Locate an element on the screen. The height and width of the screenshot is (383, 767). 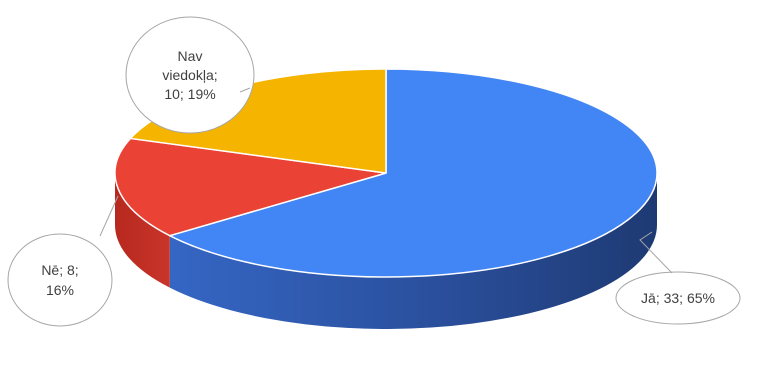
data-label: Jā; 33; 65% is located at coordinates (678, 298).